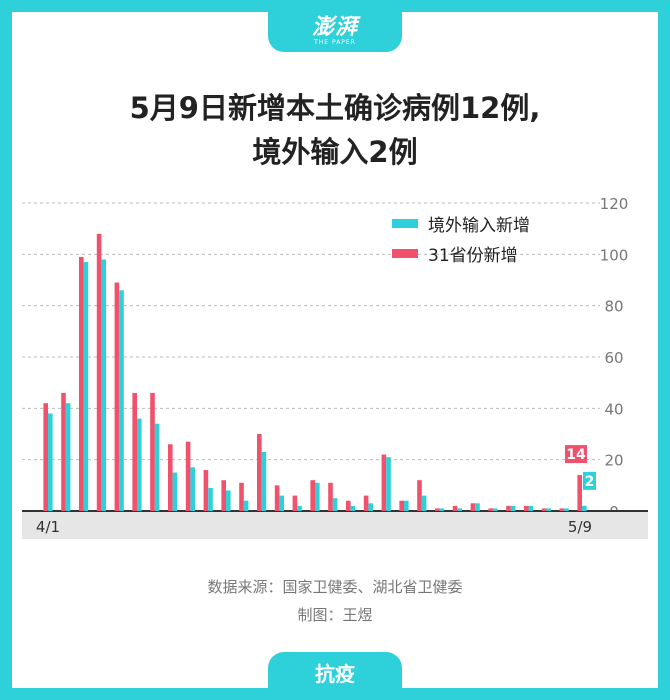 The height and width of the screenshot is (700, 670). I want to click on y-tick-label: 20, so click(613, 461).